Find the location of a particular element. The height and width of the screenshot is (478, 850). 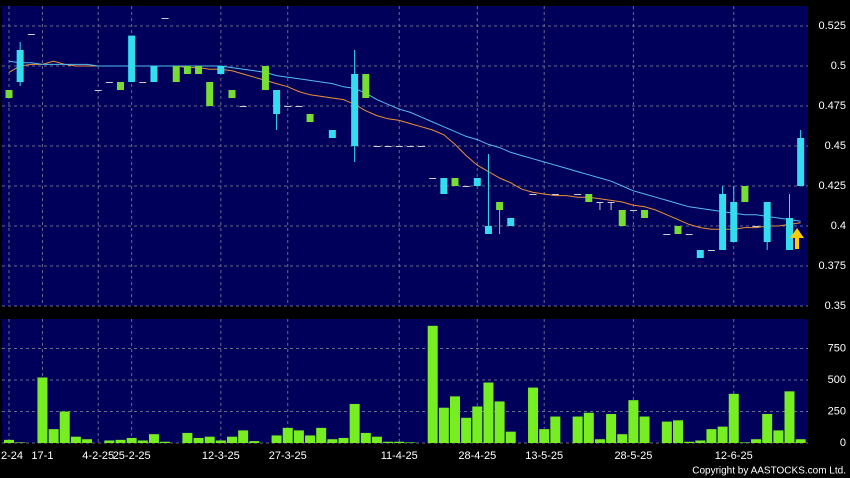

x-tick-label: 17-1 is located at coordinates (42, 456).